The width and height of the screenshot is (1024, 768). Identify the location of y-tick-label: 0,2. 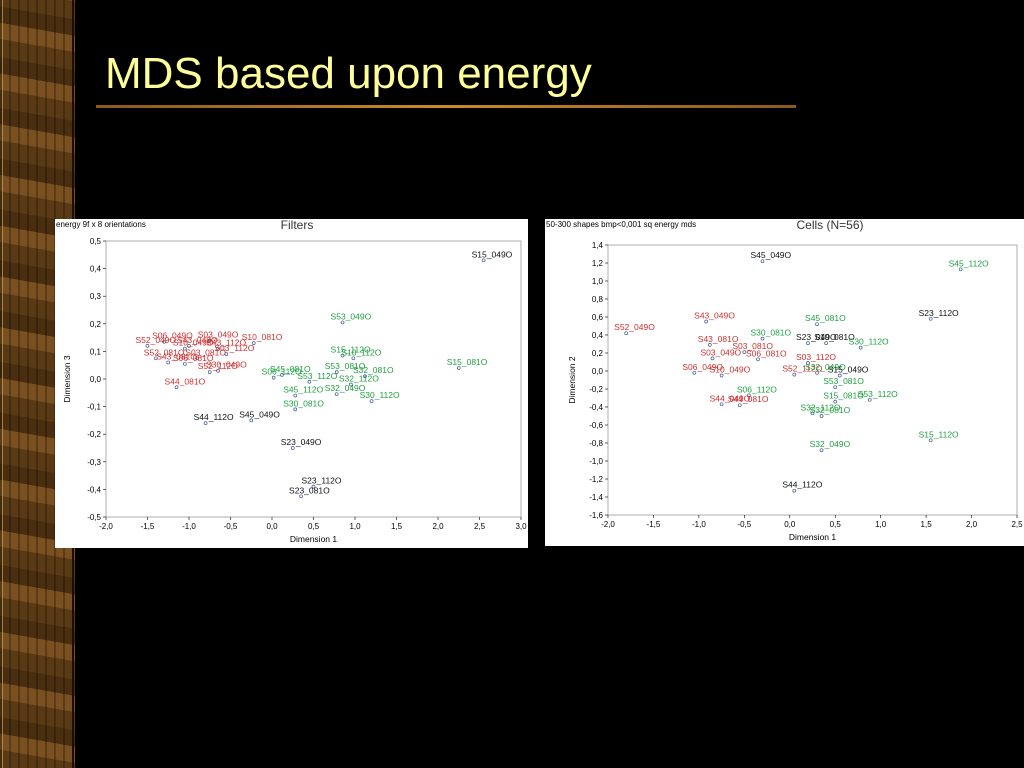
(96, 324).